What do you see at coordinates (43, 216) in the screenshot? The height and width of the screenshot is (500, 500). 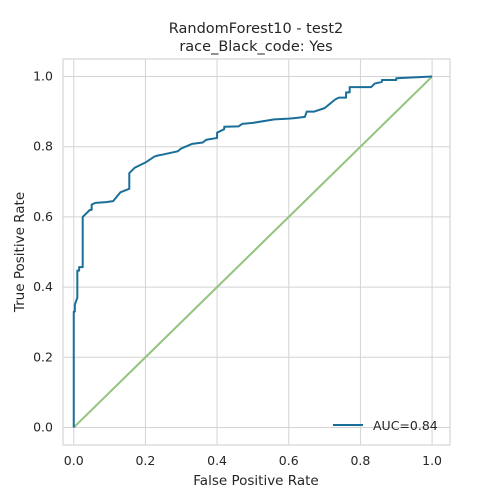 I see `y-tick-label: 0.6` at bounding box center [43, 216].